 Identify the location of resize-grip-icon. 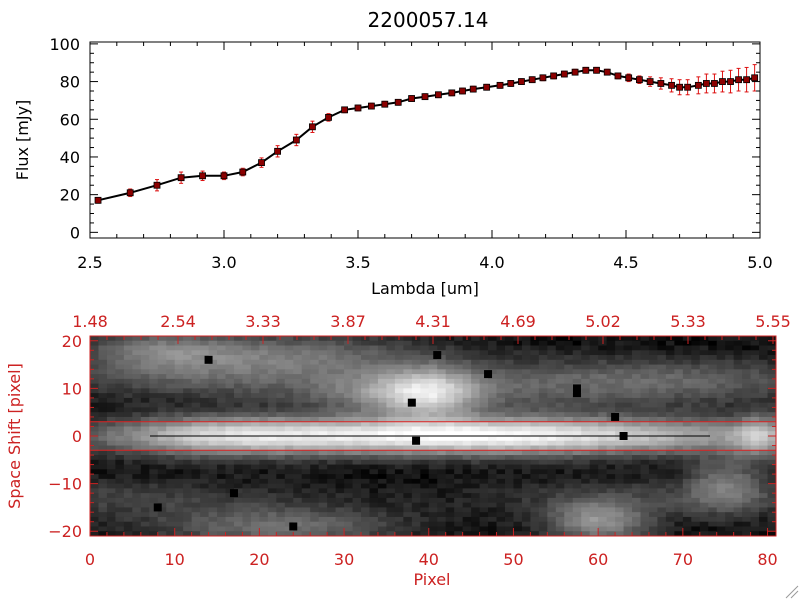
(792, 592).